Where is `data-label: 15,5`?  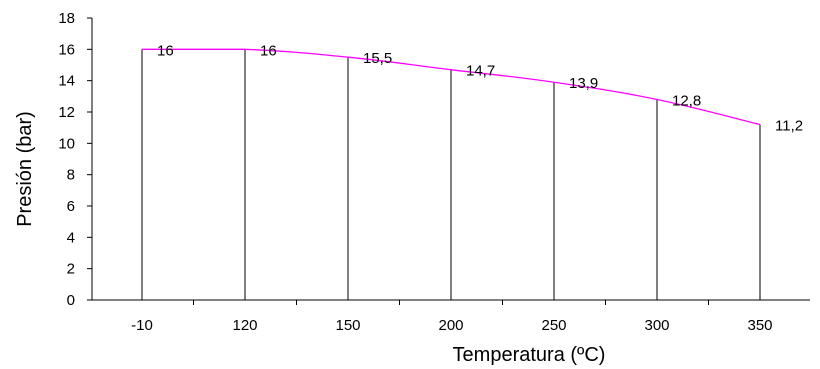
data-label: 15,5 is located at coordinates (377, 58).